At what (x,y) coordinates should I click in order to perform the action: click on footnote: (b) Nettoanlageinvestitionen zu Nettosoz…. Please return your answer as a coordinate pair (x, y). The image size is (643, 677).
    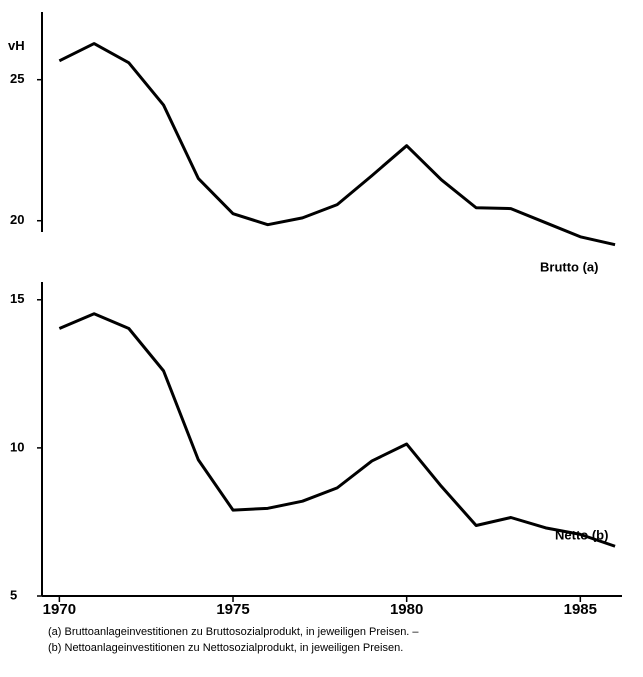
    Looking at the image, I should click on (225, 648).